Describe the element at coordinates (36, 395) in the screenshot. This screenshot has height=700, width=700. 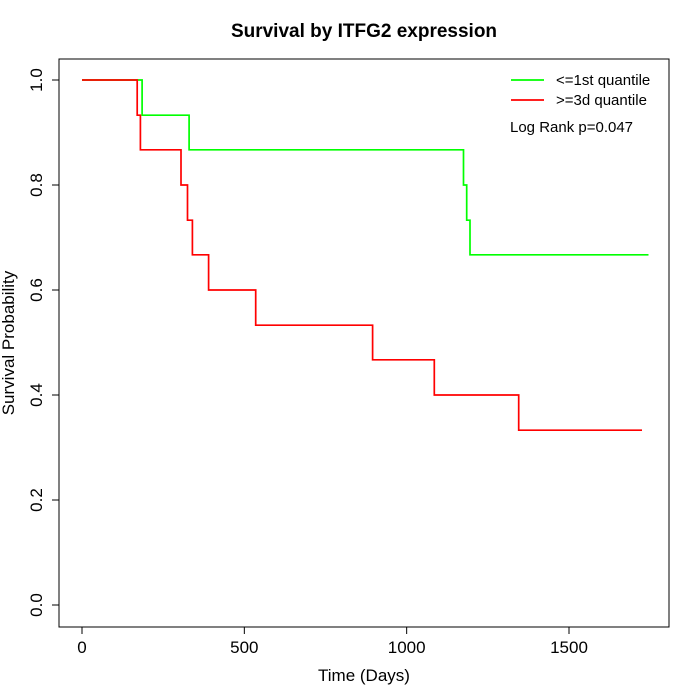
I see `y-tick-label: 0.4` at that location.